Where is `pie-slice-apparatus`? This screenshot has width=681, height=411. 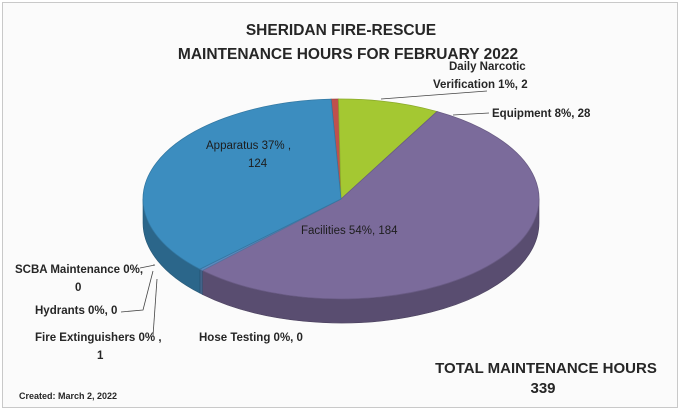
pie-slice-apparatus is located at coordinates (242, 184).